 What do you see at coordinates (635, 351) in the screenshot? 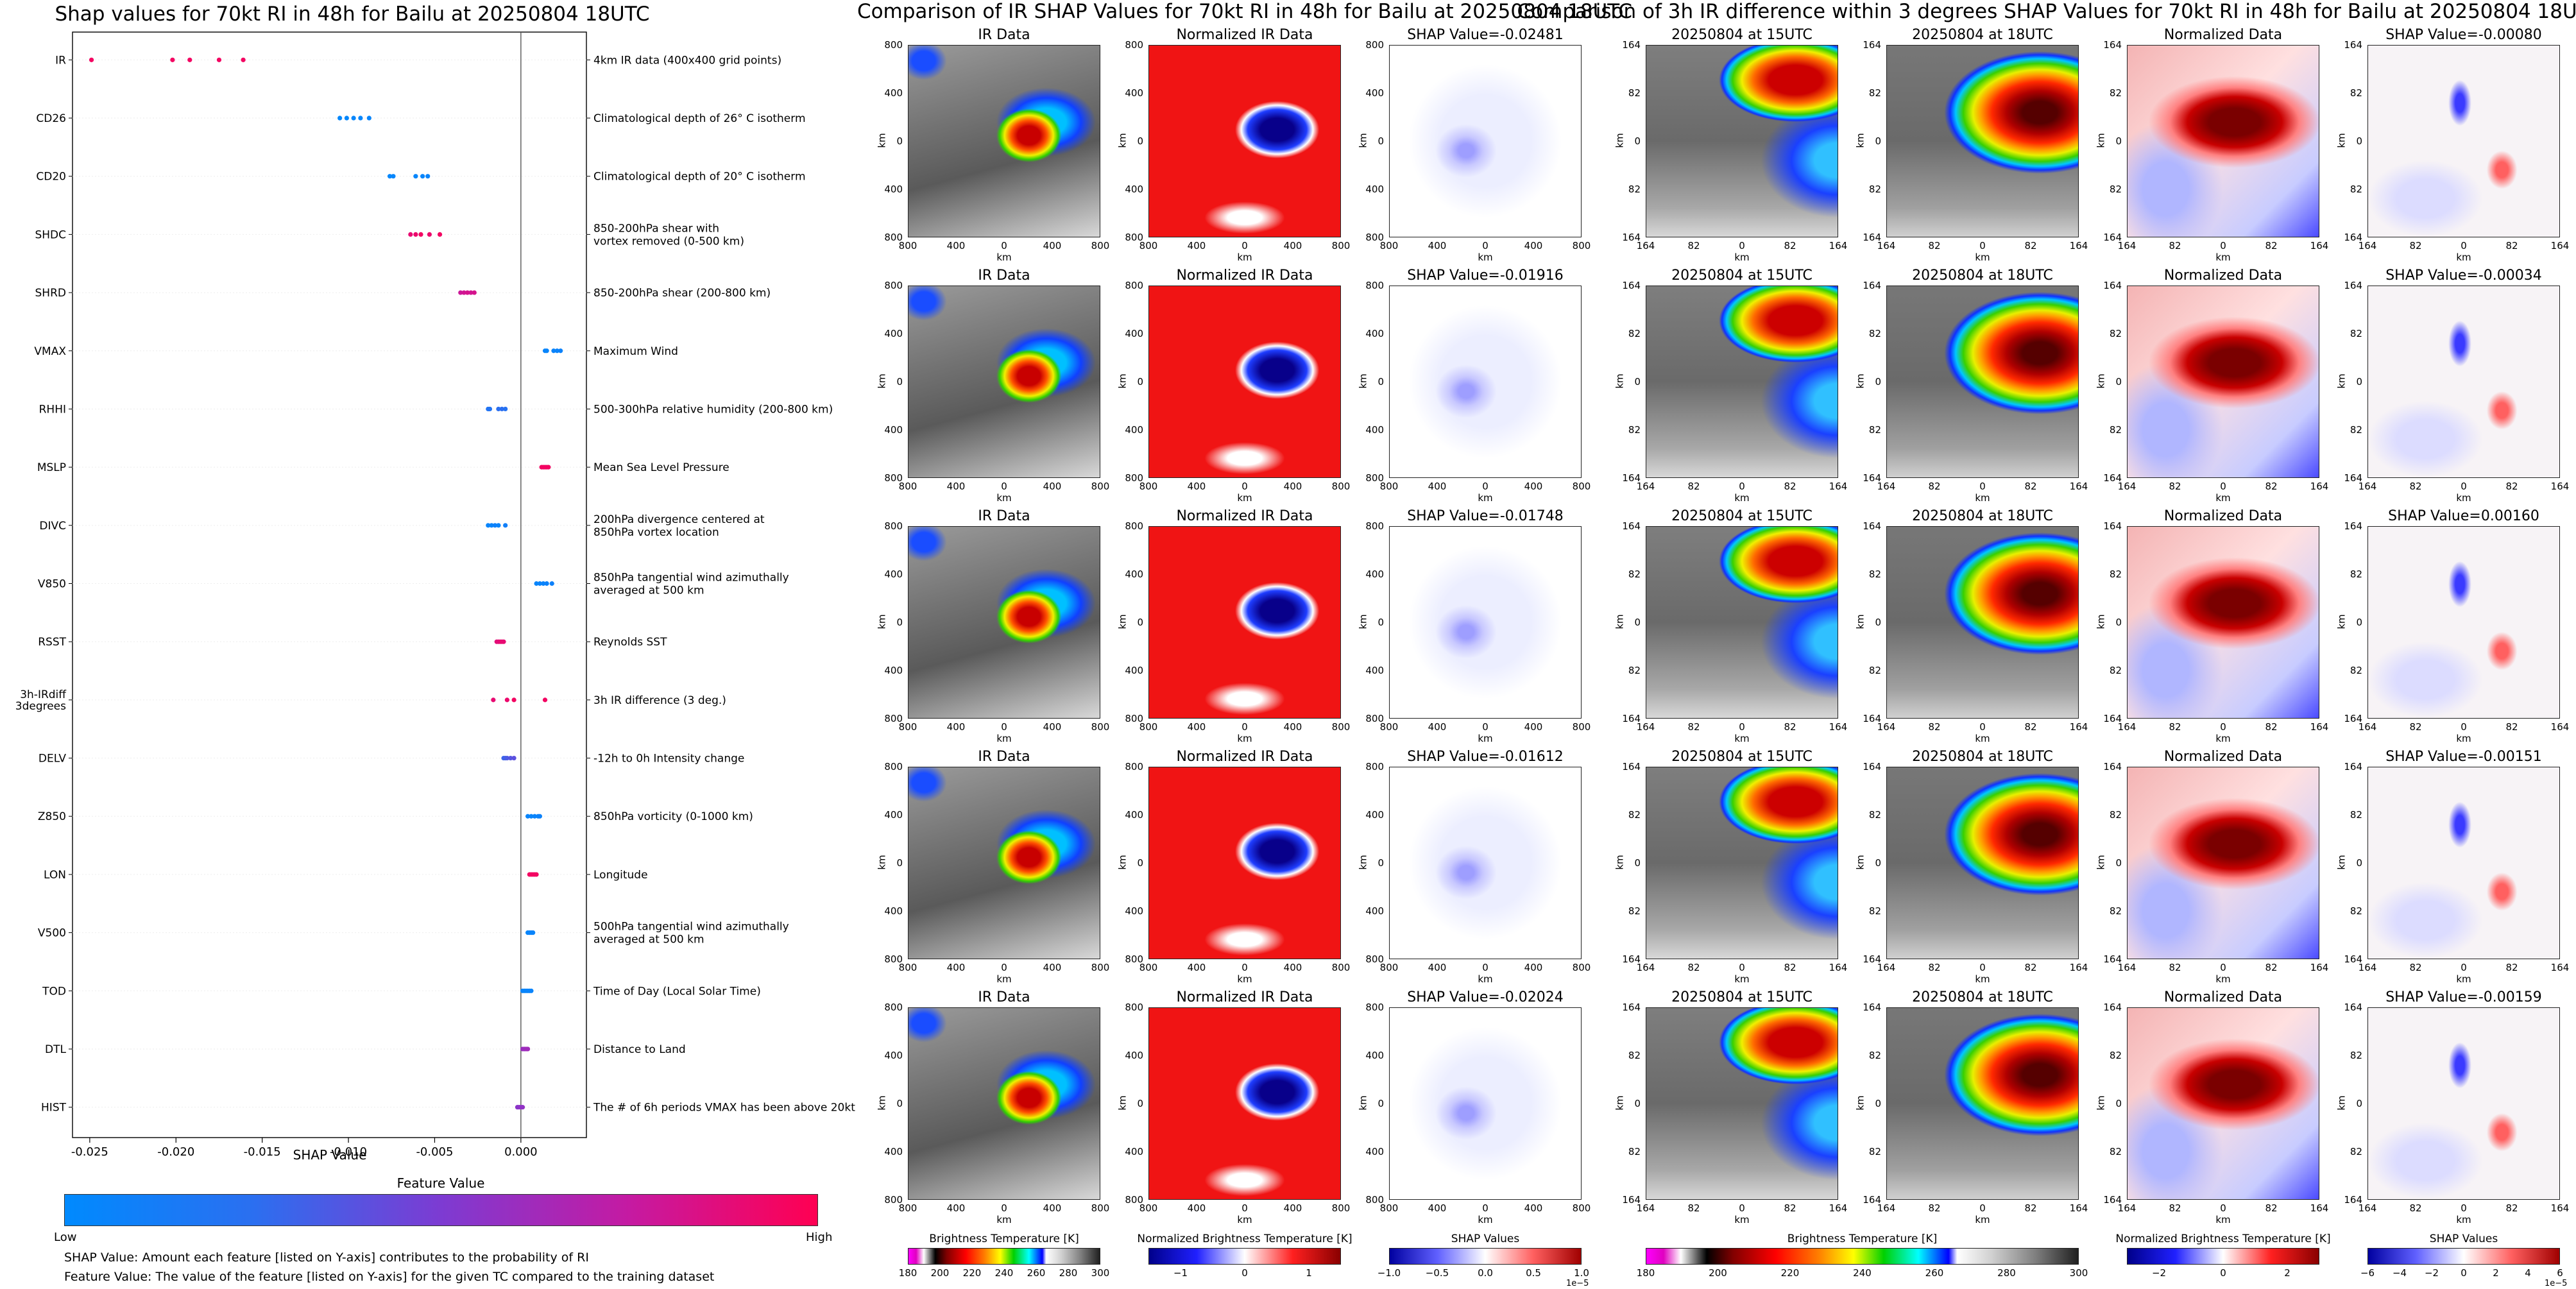
I see `feature-desc-label: Maximum Wind` at bounding box center [635, 351].